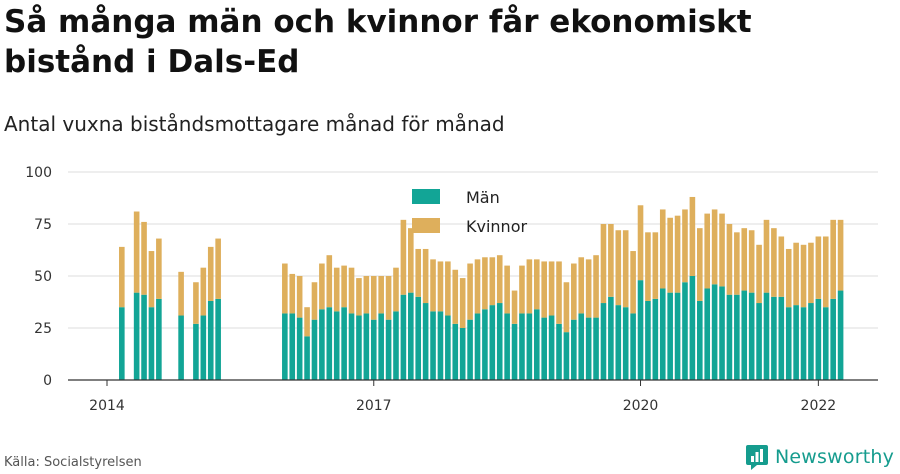  What do you see at coordinates (641, 406) in the screenshot?
I see `x-tick-label: 2020` at bounding box center [641, 406].